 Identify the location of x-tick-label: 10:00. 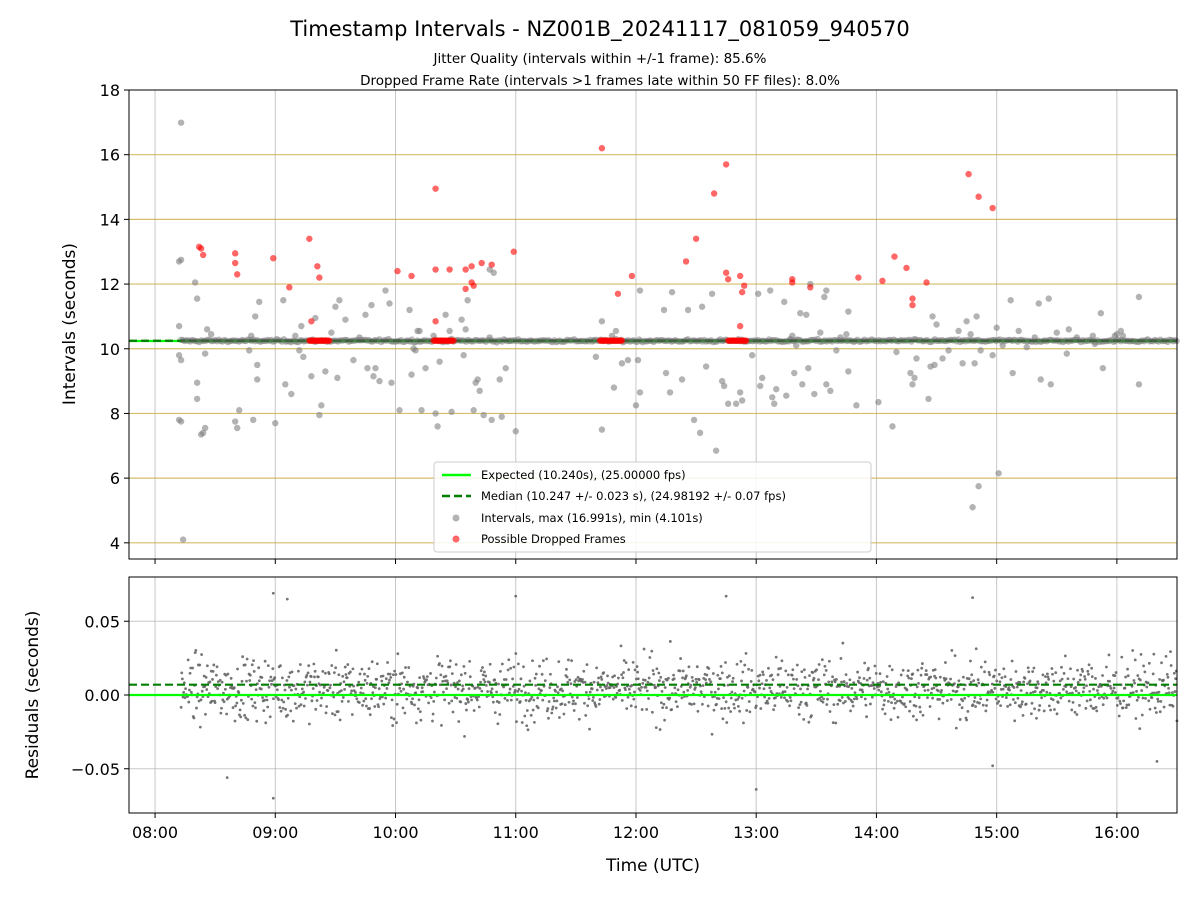
(395, 832).